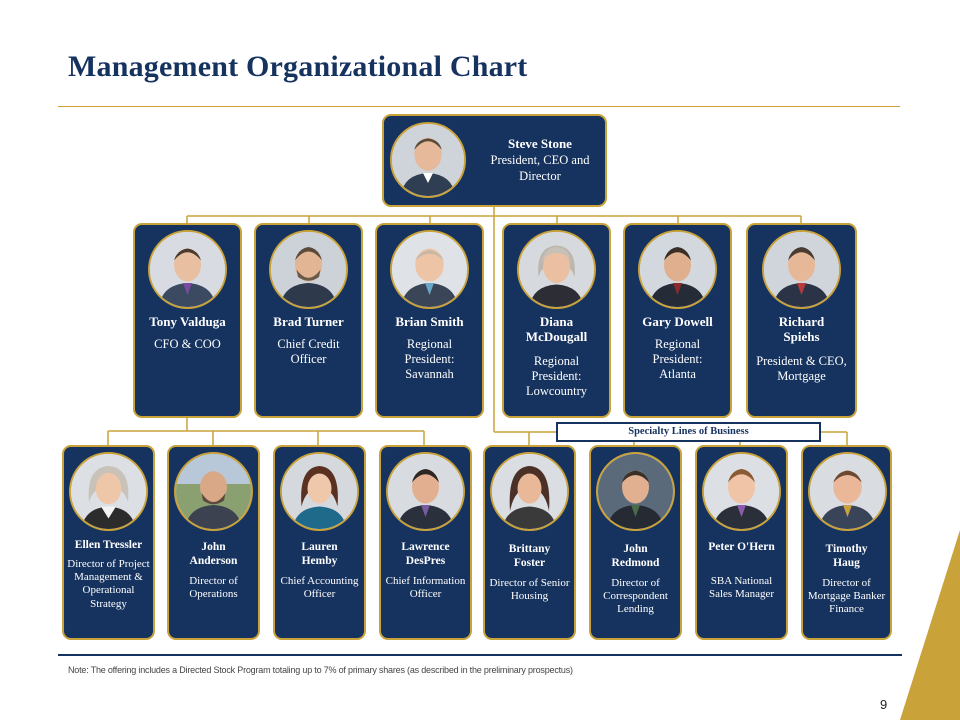 Image resolution: width=960 pixels, height=720 pixels. I want to click on director-name: Peter O'Hern, so click(741, 547).